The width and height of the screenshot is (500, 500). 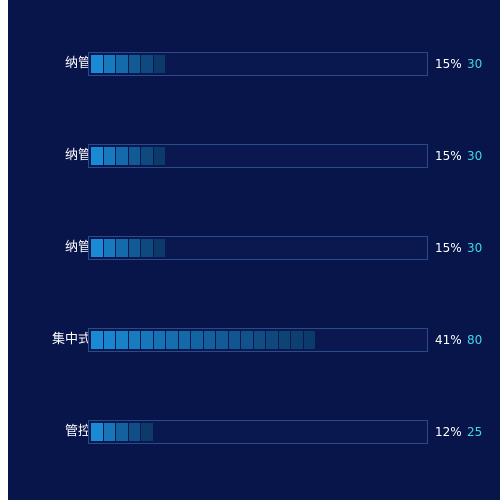 I want to click on percent-text: 41%, so click(x=448, y=340).